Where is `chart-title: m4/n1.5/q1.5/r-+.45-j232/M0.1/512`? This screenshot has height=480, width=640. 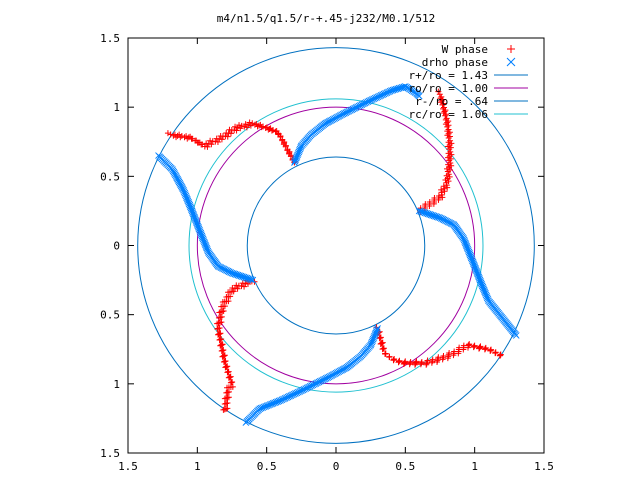
chart-title: m4/n1.5/q1.5/r-+.45-j232/M0.1/512 is located at coordinates (326, 18).